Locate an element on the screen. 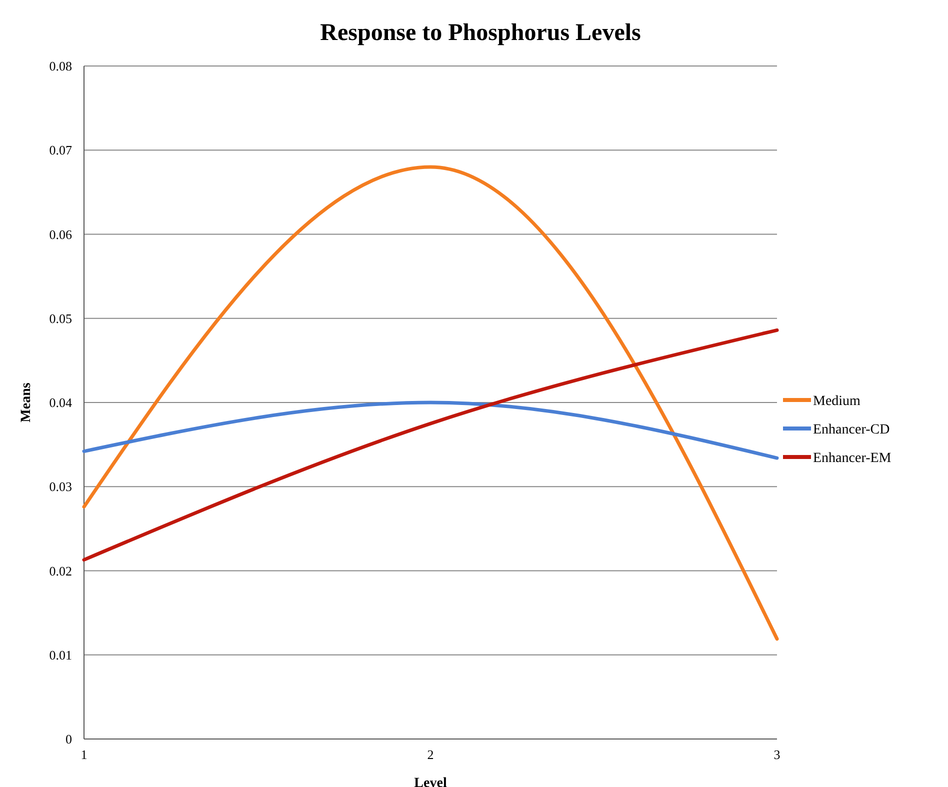  y-tick-label: 0.07 is located at coordinates (60, 150).